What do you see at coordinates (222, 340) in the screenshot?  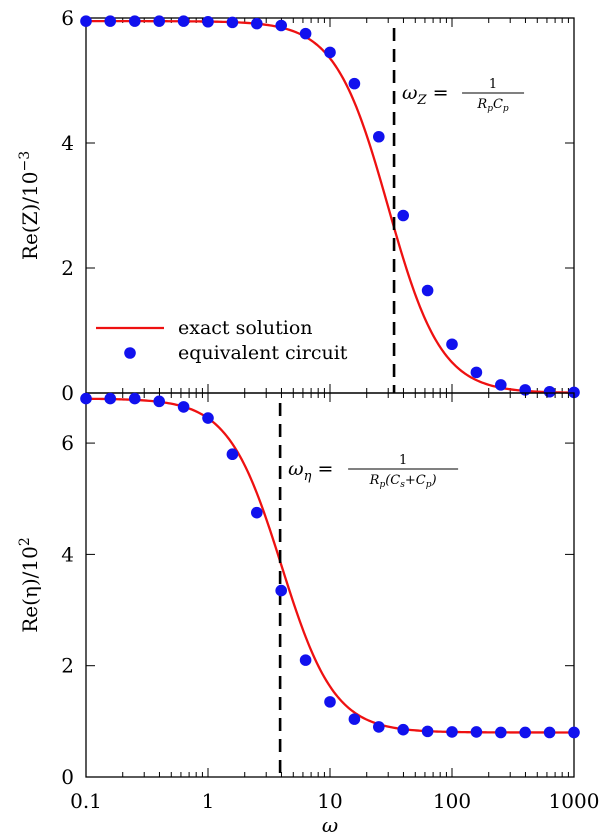 I see `legend: exact solution equivalent circuit` at bounding box center [222, 340].